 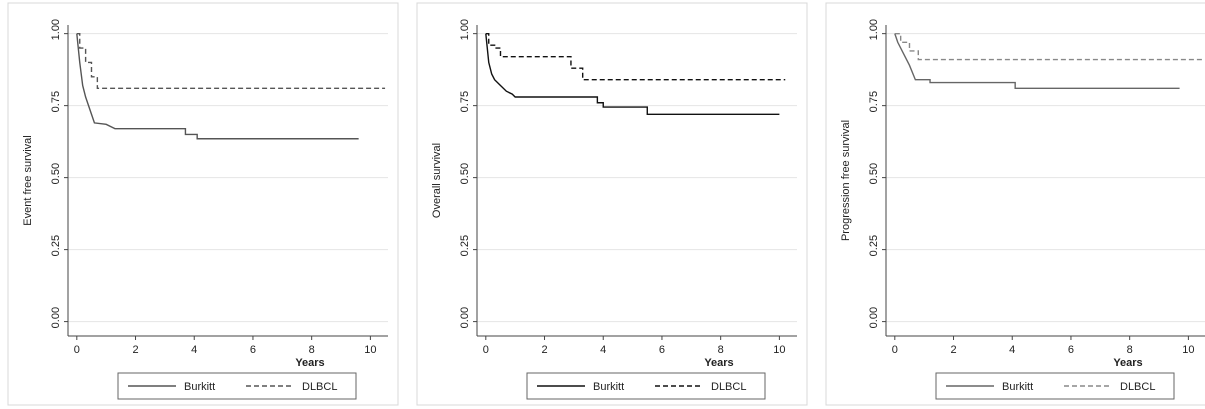 I want to click on y-axis-label: Overall survival, so click(x=437, y=180).